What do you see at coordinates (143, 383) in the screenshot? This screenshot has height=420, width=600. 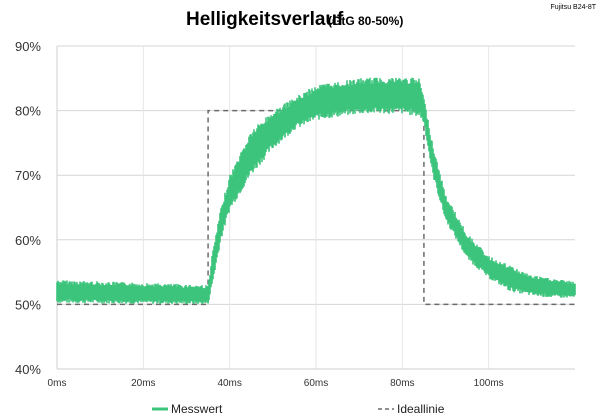 I see `x-tick-label: 20ms` at bounding box center [143, 383].